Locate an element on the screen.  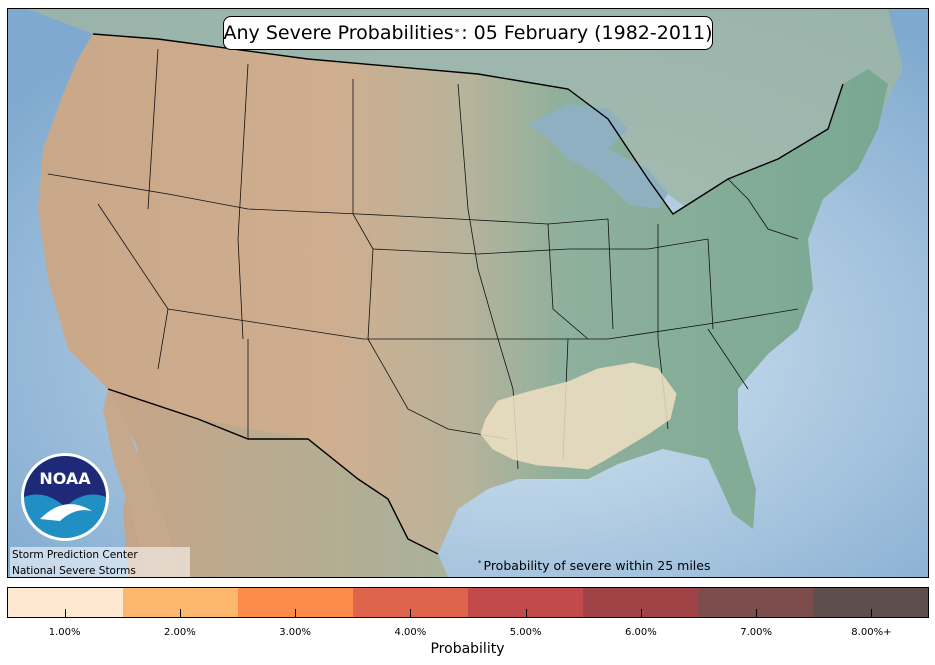
colorbar-tick-label: 7.00% is located at coordinates (756, 632).